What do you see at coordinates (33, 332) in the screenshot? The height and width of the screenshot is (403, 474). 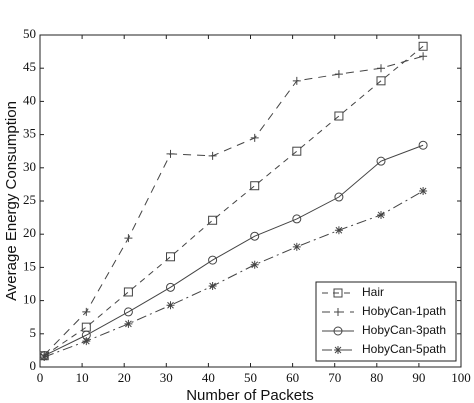 I see `y-tick-label: 5` at bounding box center [33, 332].